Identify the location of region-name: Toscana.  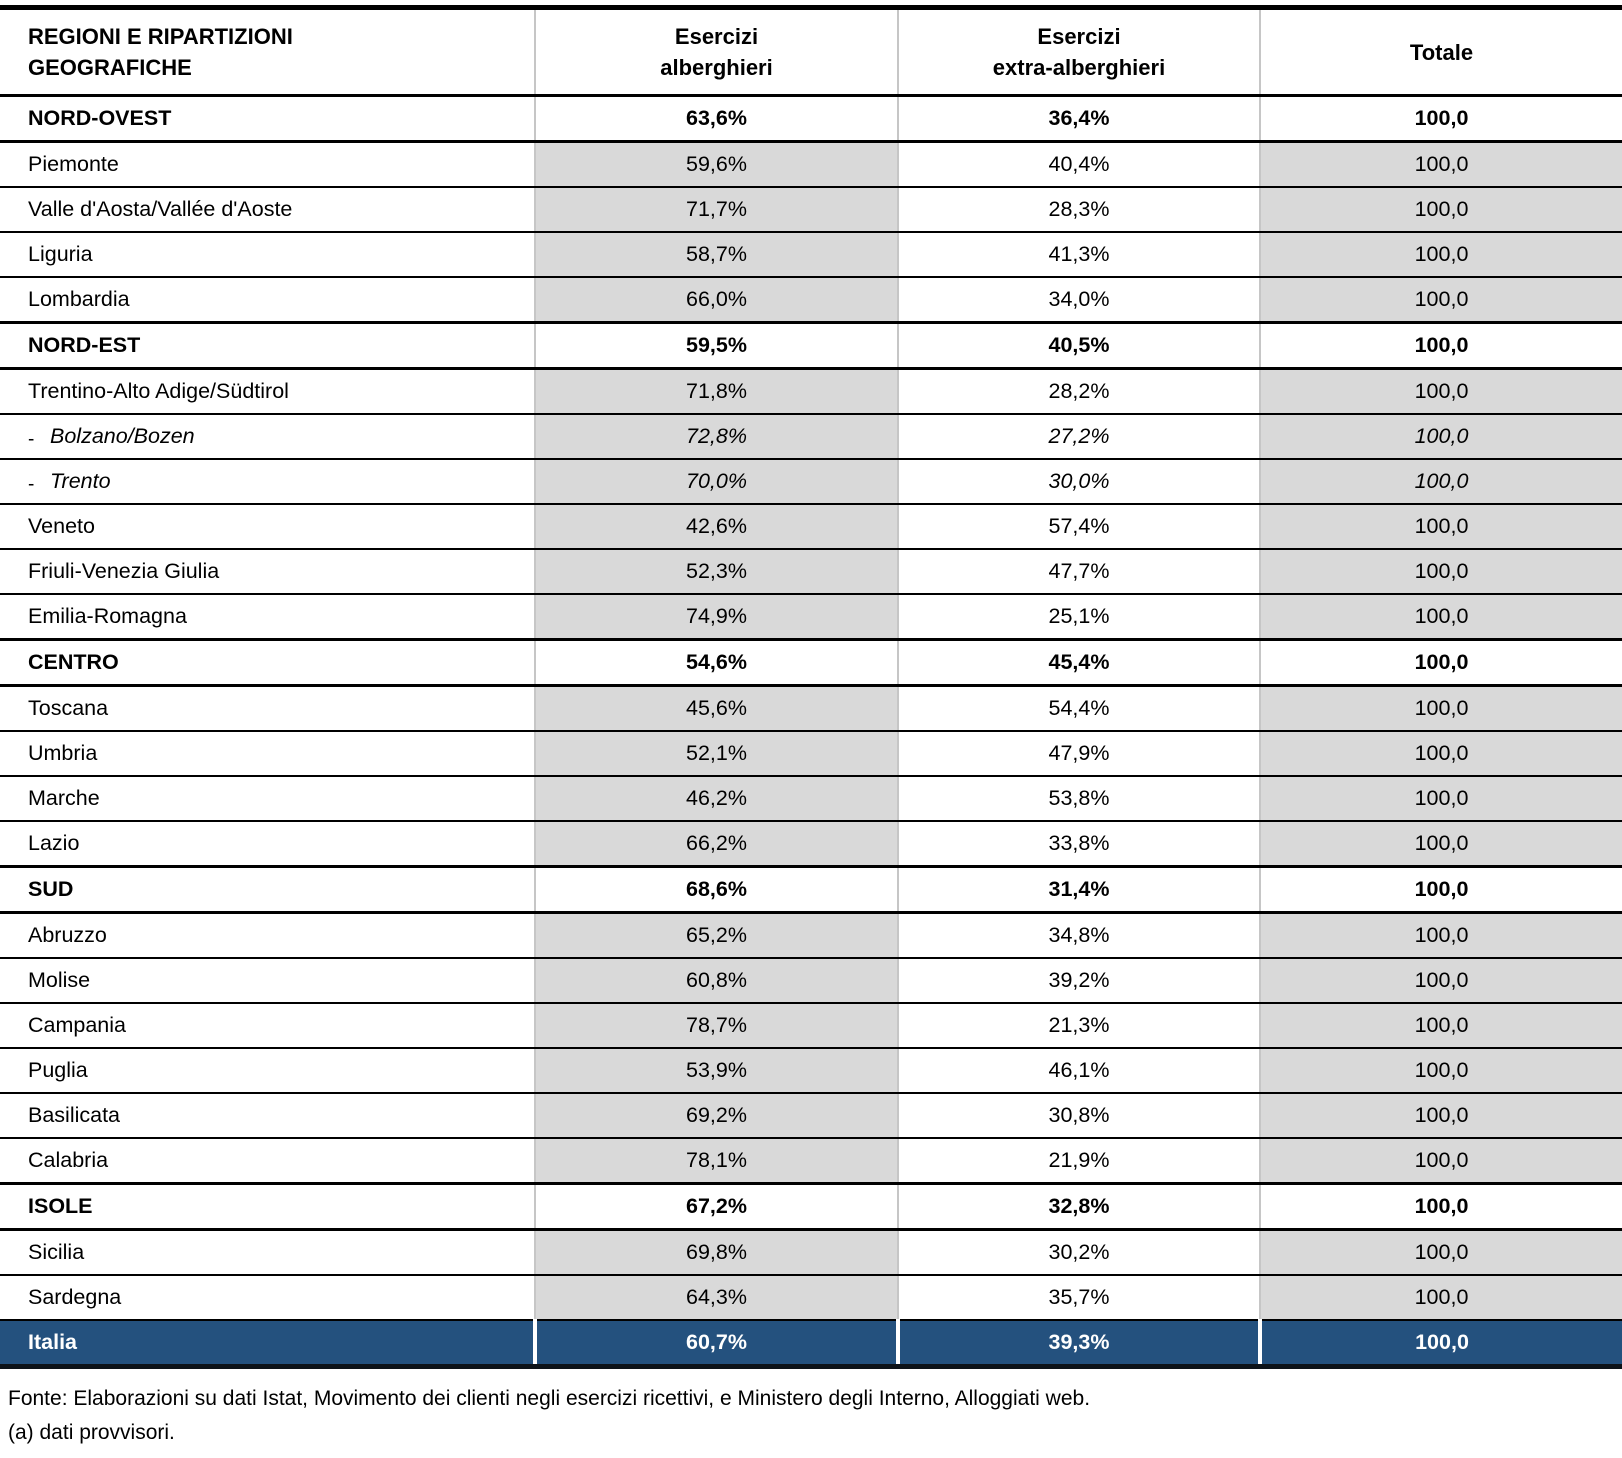
(68, 708).